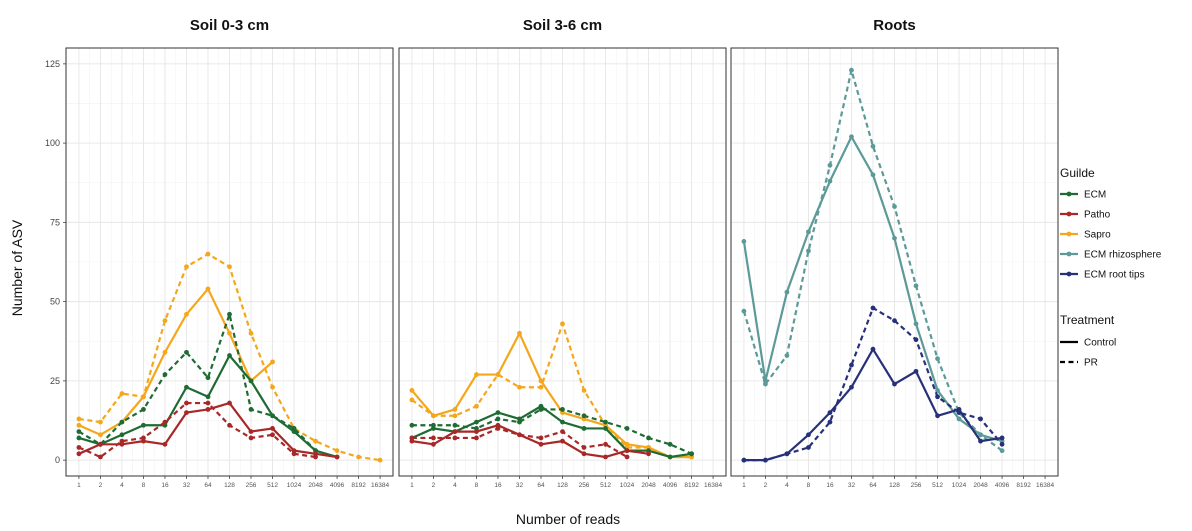 Image resolution: width=1192 pixels, height=531 pixels. I want to click on legend-item: Control, so click(1088, 343).